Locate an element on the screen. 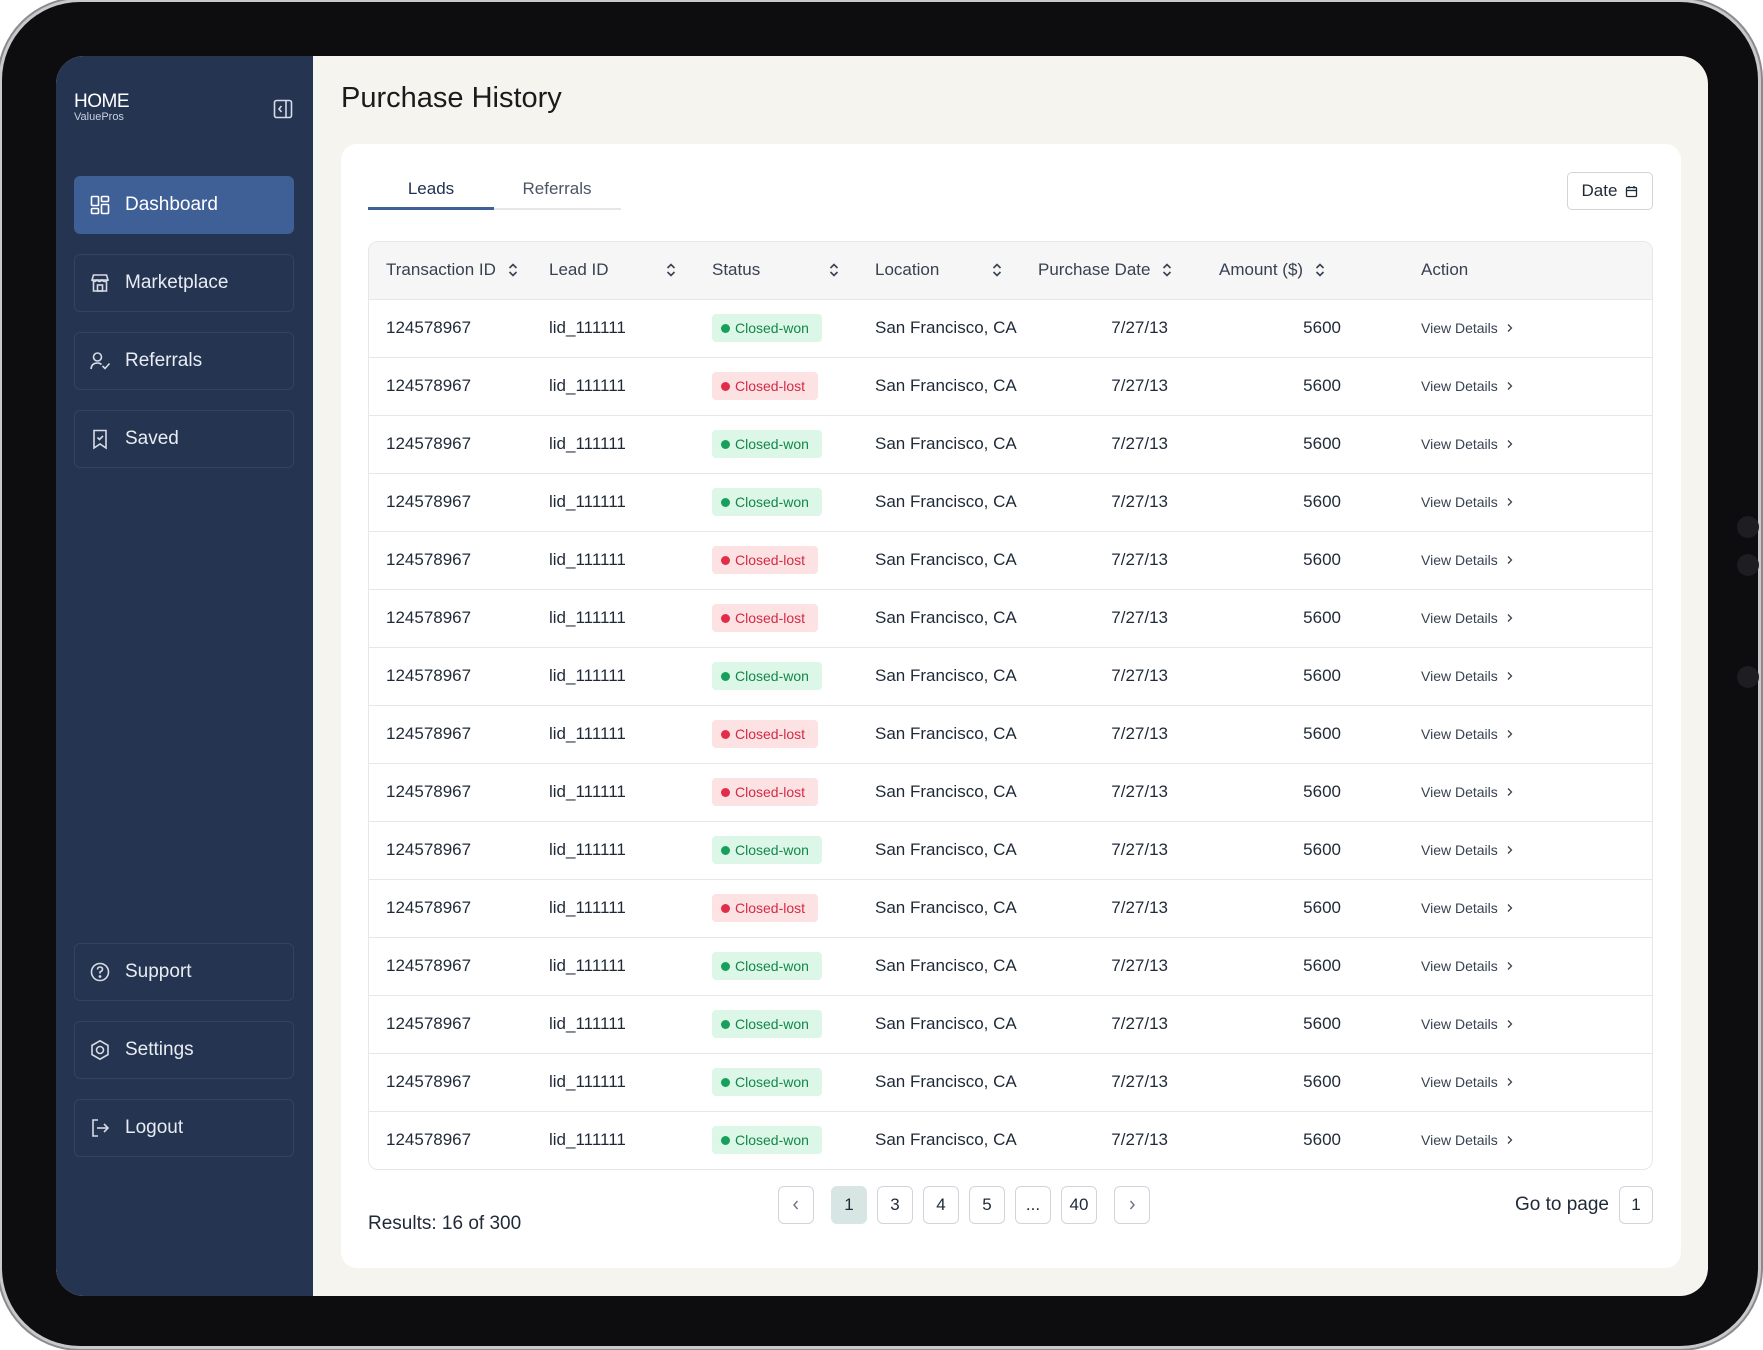 The width and height of the screenshot is (1763, 1350). prev-page-button is located at coordinates (796, 1205).